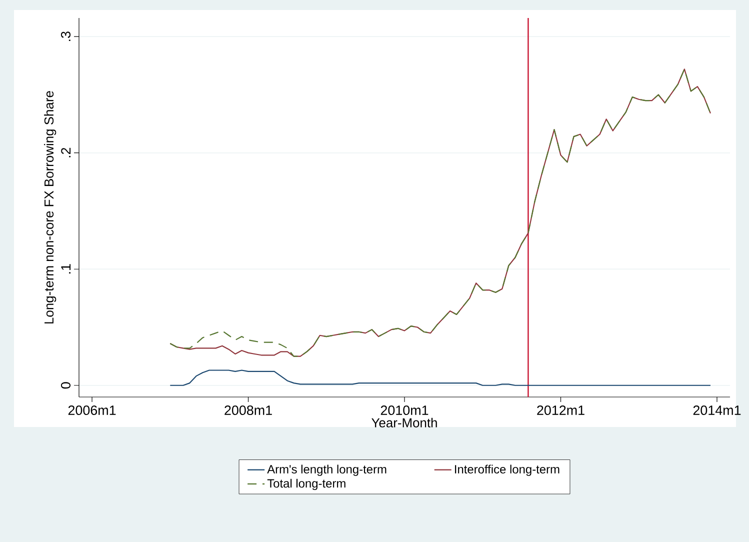 Image resolution: width=749 pixels, height=542 pixels. What do you see at coordinates (404, 423) in the screenshot?
I see `x-axis-title: Year-Month` at bounding box center [404, 423].